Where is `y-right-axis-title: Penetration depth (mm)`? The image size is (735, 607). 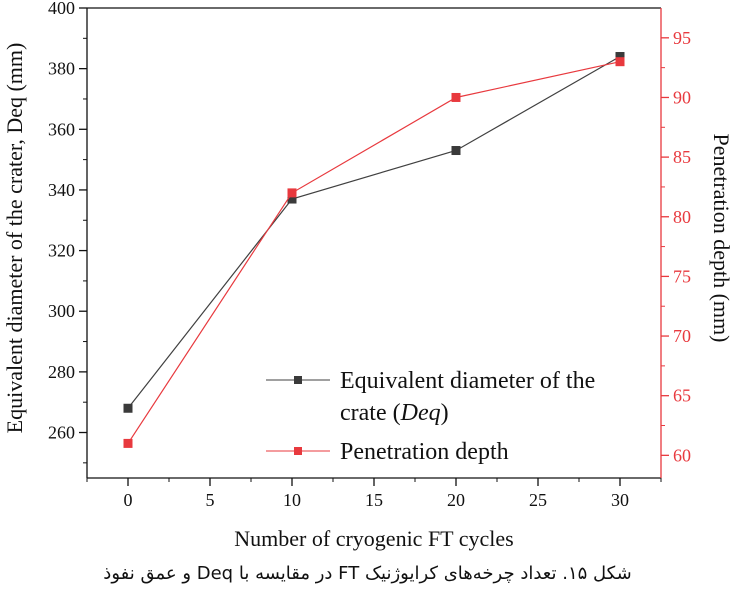 y-right-axis-title: Penetration depth (mm) is located at coordinates (721, 238).